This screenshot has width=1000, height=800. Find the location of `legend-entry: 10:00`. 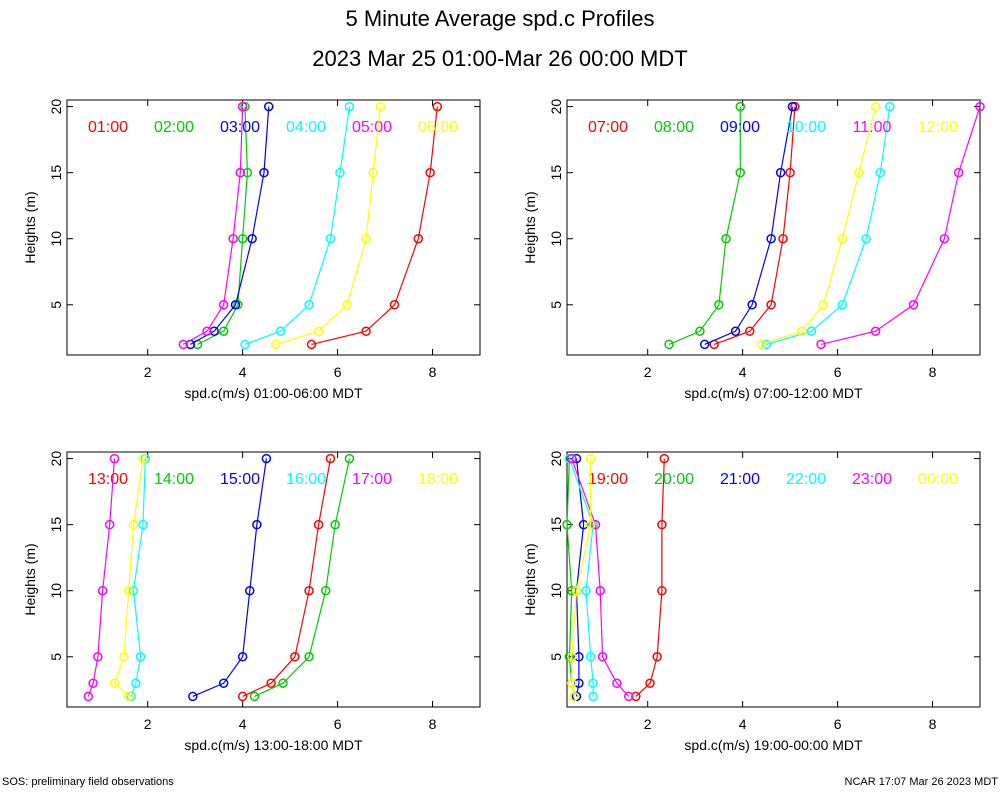

legend-entry: 10:00 is located at coordinates (806, 127).